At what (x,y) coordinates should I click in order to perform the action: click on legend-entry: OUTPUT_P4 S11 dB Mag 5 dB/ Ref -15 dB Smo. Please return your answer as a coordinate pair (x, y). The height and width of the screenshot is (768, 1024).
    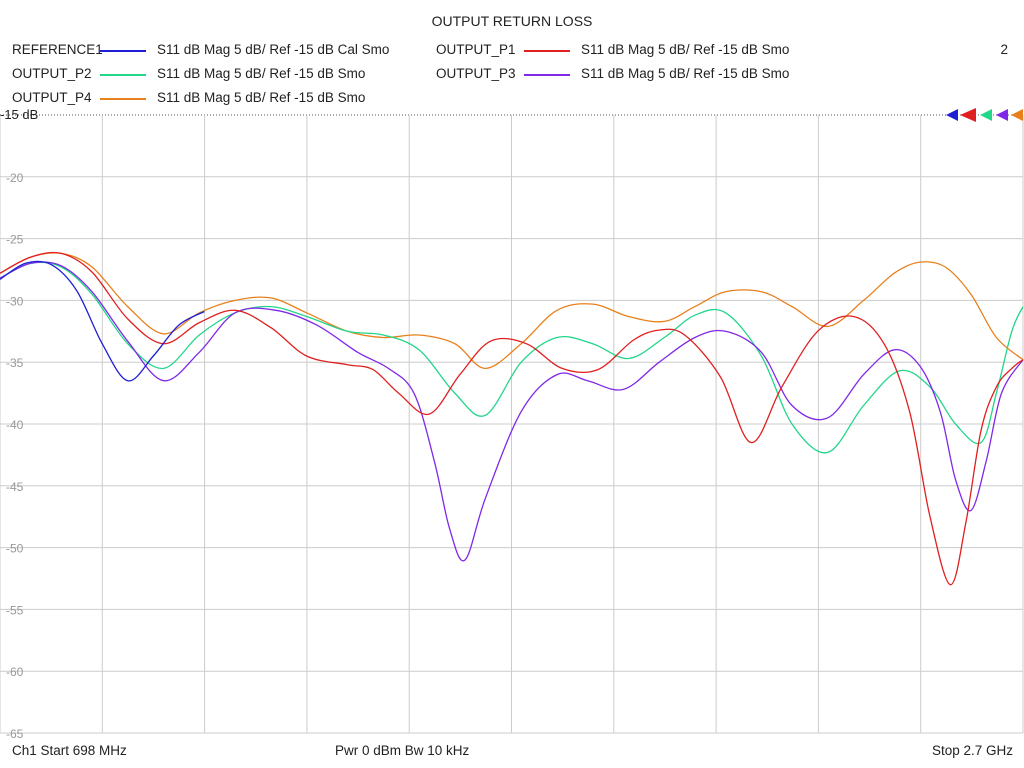
    Looking at the image, I should click on (222, 99).